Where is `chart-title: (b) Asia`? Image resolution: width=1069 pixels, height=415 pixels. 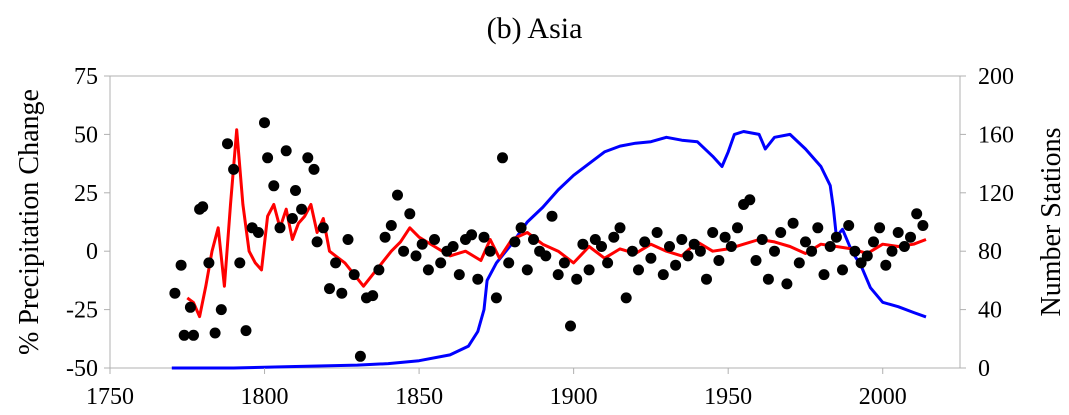 chart-title: (b) Asia is located at coordinates (534, 28).